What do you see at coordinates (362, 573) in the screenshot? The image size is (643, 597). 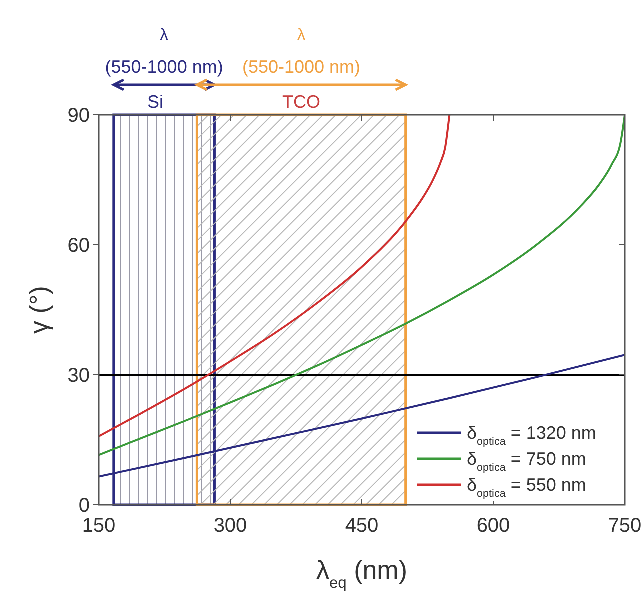 I see `x-axis-title: λ$_{eq}$ (nm)` at bounding box center [362, 573].